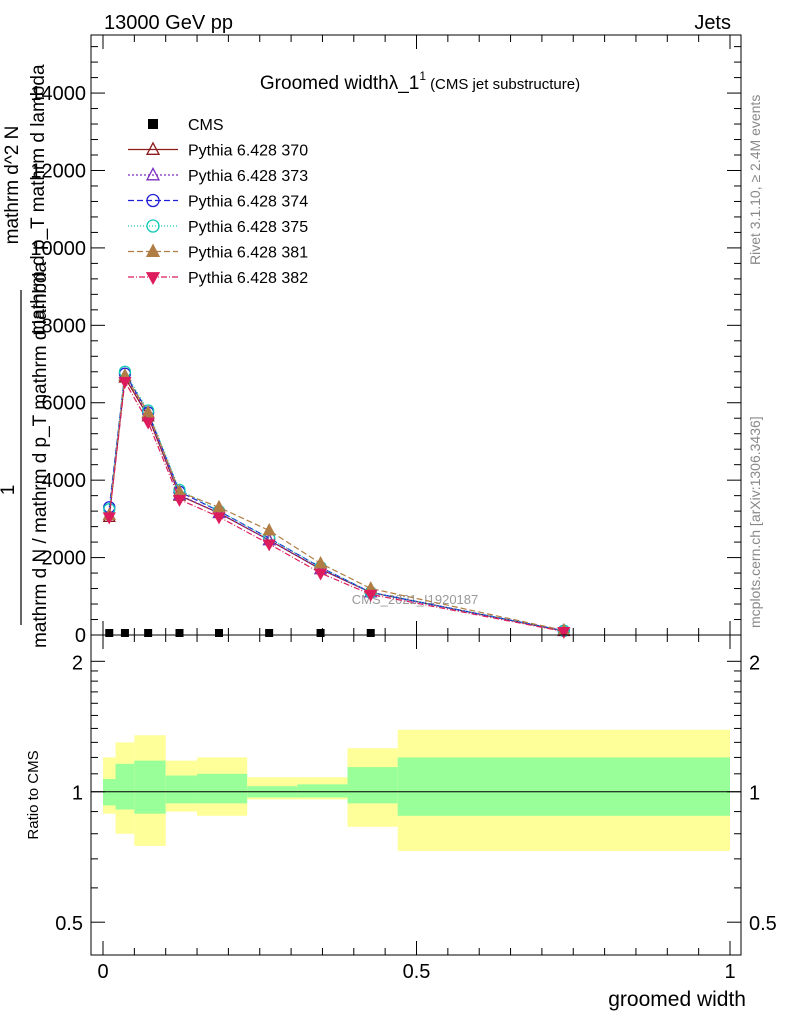 The image size is (786, 1024). Describe the element at coordinates (186, 125) in the screenshot. I see `legend-item: CMS` at that location.